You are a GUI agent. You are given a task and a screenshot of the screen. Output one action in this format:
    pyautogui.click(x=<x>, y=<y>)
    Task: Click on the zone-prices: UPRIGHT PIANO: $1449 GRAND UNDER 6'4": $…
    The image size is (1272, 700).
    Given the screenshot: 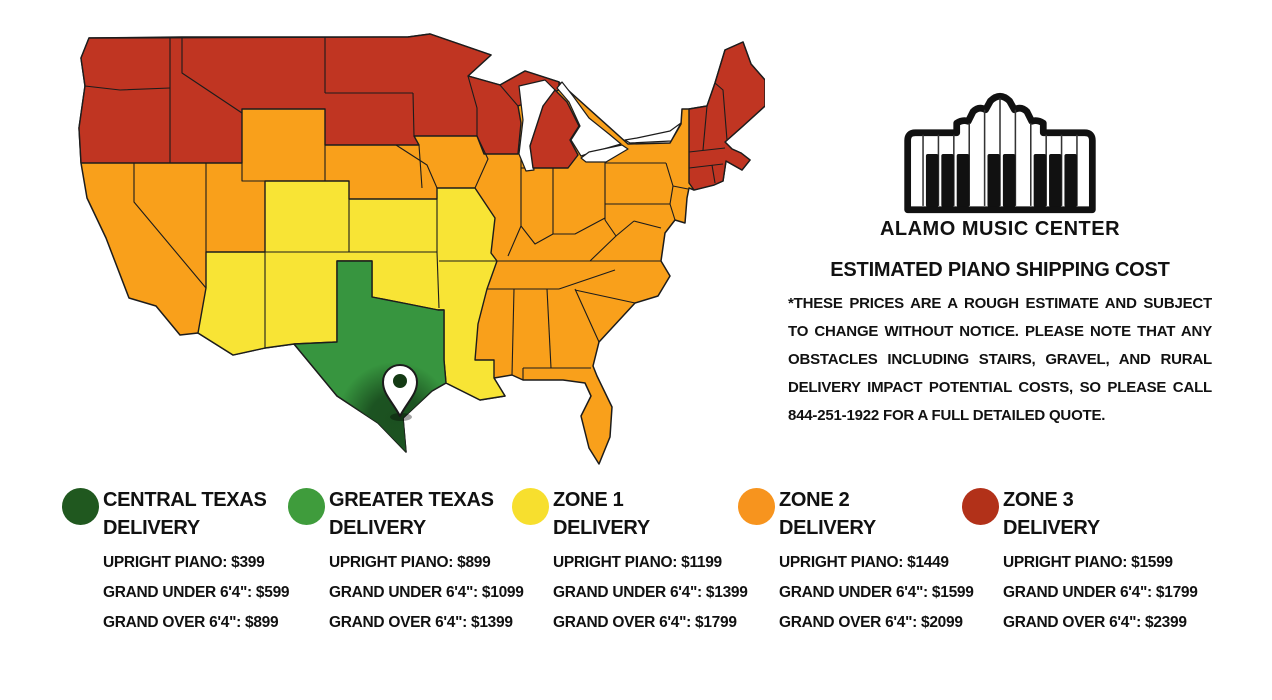 What is the action you would take?
    pyautogui.click(x=876, y=593)
    